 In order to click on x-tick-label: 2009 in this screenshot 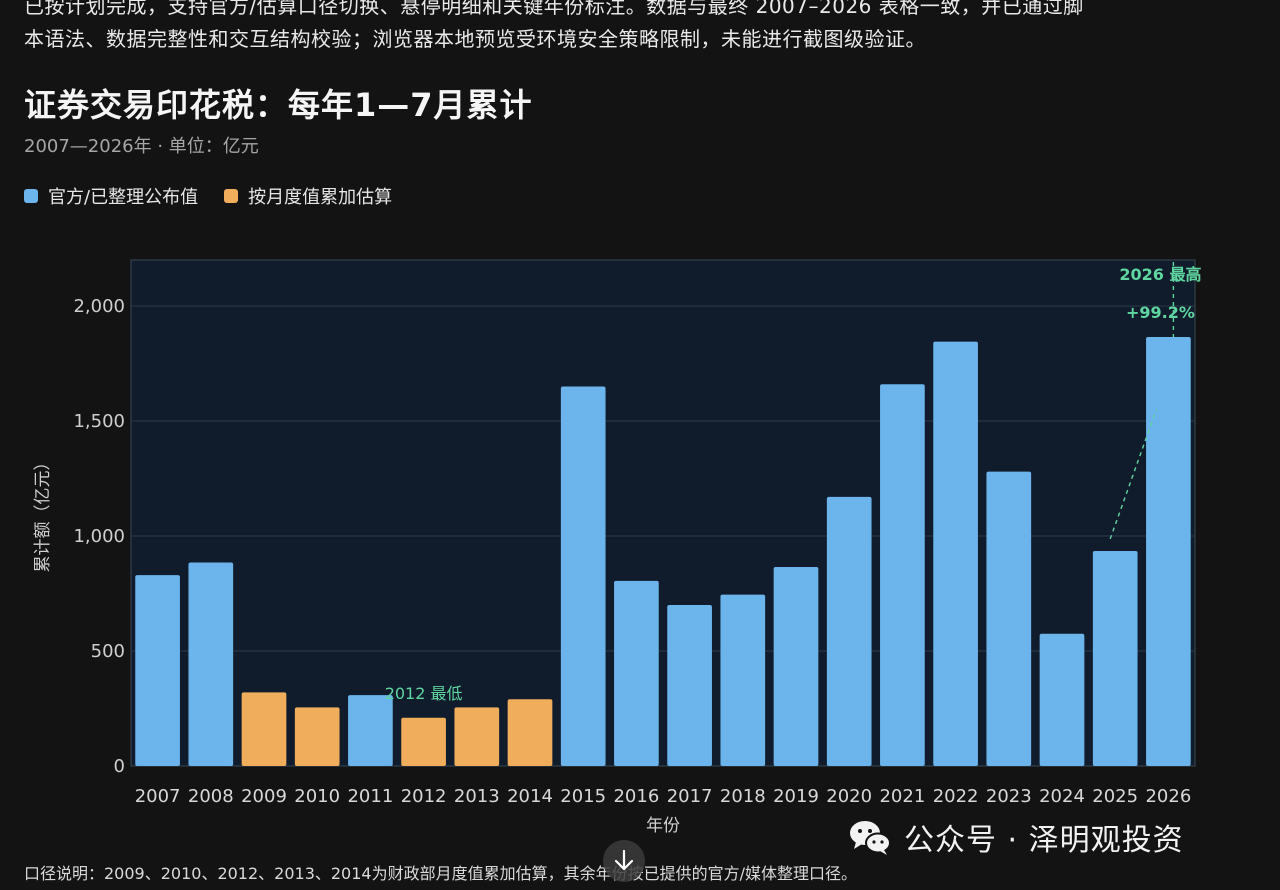, I will do `click(264, 796)`.